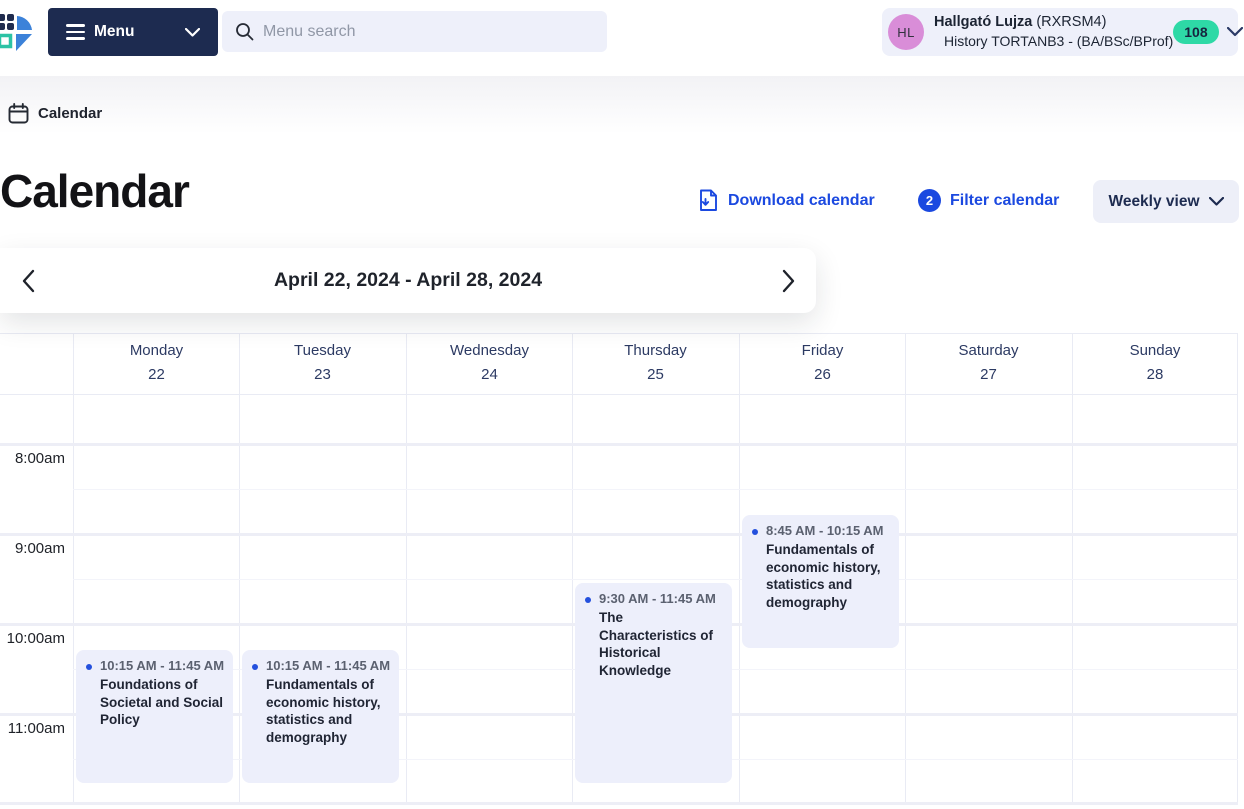 This screenshot has height=809, width=1244. What do you see at coordinates (322, 350) in the screenshot?
I see `day-name: Tuesday` at bounding box center [322, 350].